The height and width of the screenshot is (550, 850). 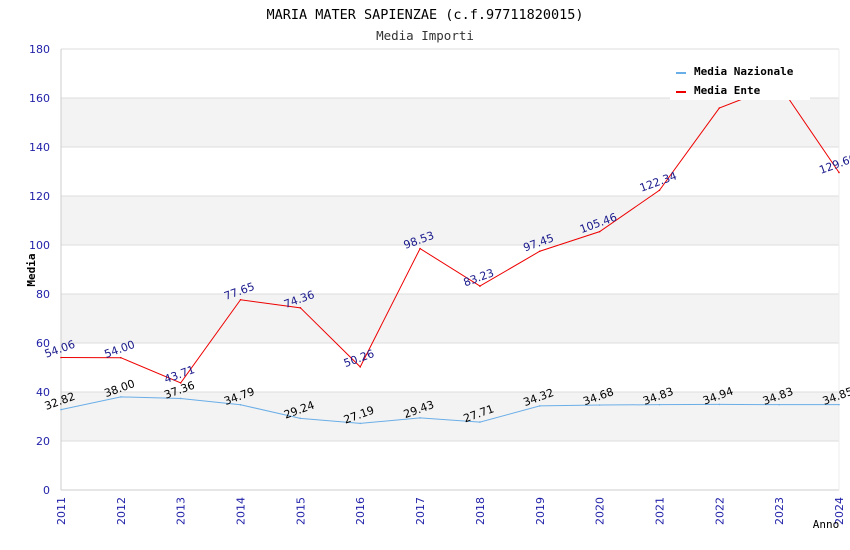 I want to click on legend: Media Nazionale Media Ente, so click(x=740, y=79).